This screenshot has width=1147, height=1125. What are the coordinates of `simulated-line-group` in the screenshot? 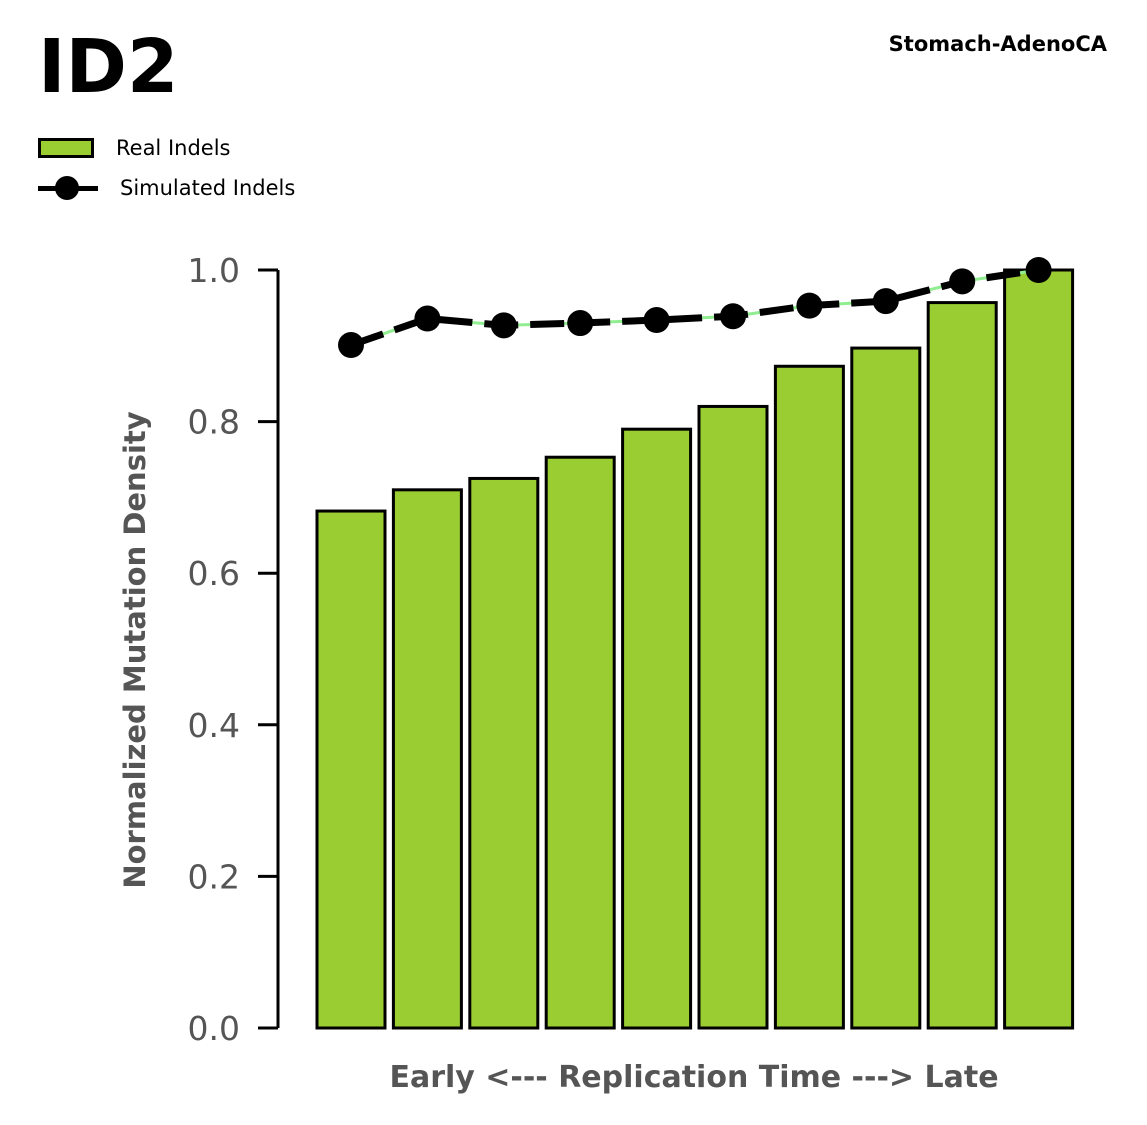 It's located at (695, 308).